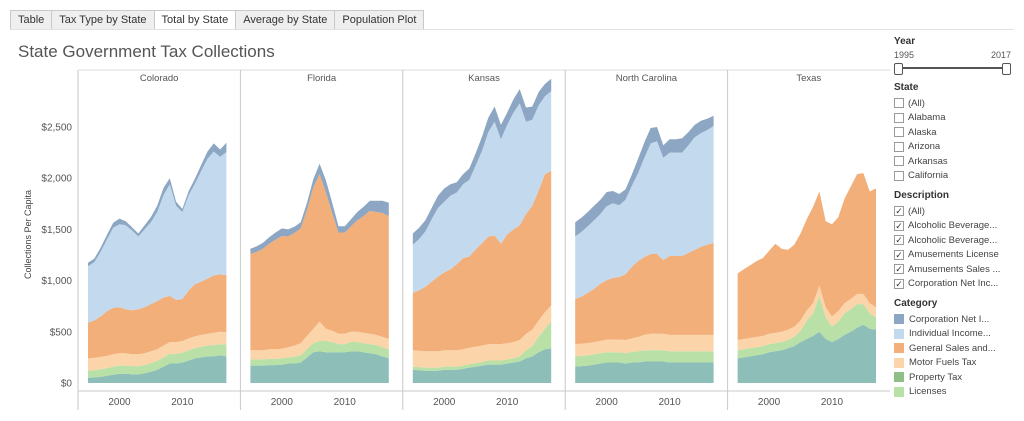 This screenshot has height=421, width=1024. Describe the element at coordinates (644, 372) in the screenshot. I see `area-base-north-carolina` at that location.